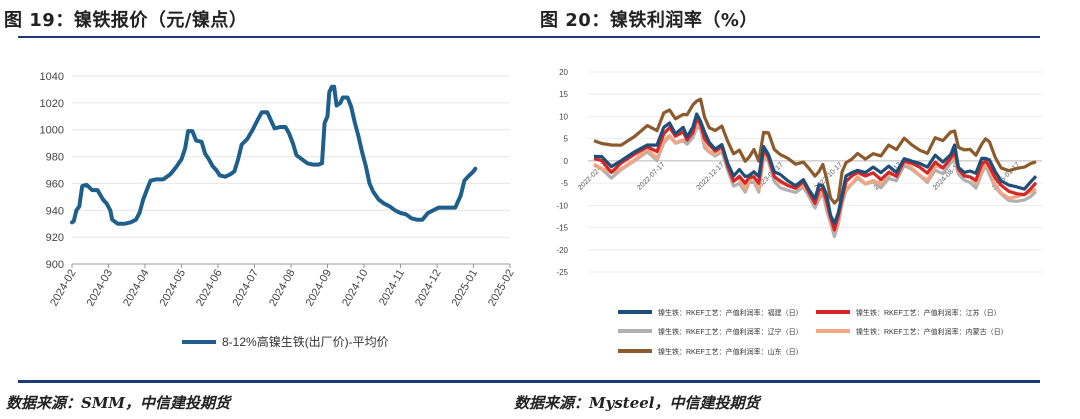 The height and width of the screenshot is (419, 1080). Describe the element at coordinates (565, 183) in the screenshot. I see `y-tick-label: -5` at that location.